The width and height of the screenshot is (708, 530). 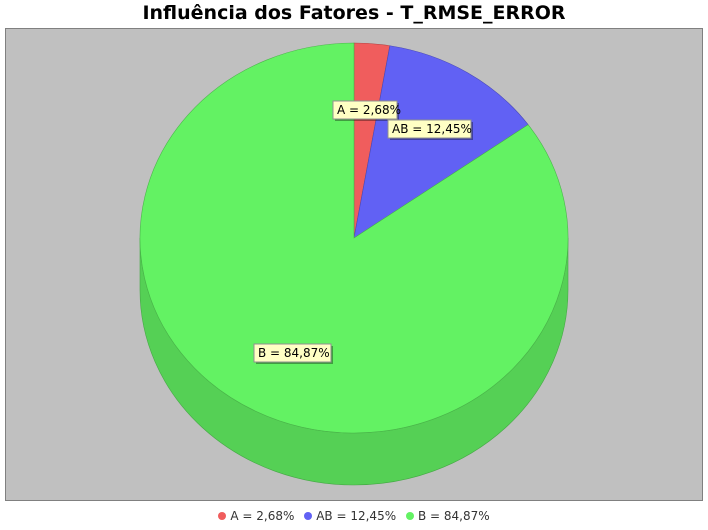 What do you see at coordinates (222, 516) in the screenshot?
I see `legend-swatch-a` at bounding box center [222, 516].